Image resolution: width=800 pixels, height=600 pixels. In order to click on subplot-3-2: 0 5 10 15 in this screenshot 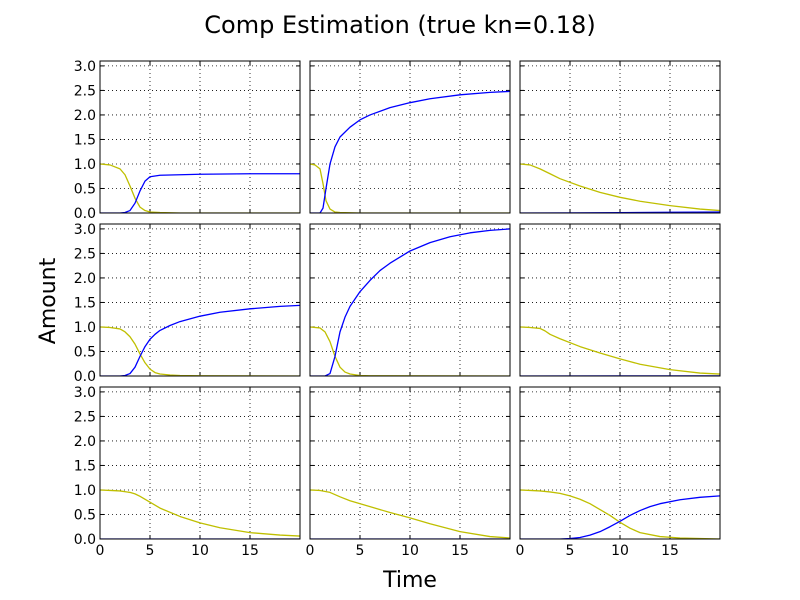, I will do `click(408, 472)`.